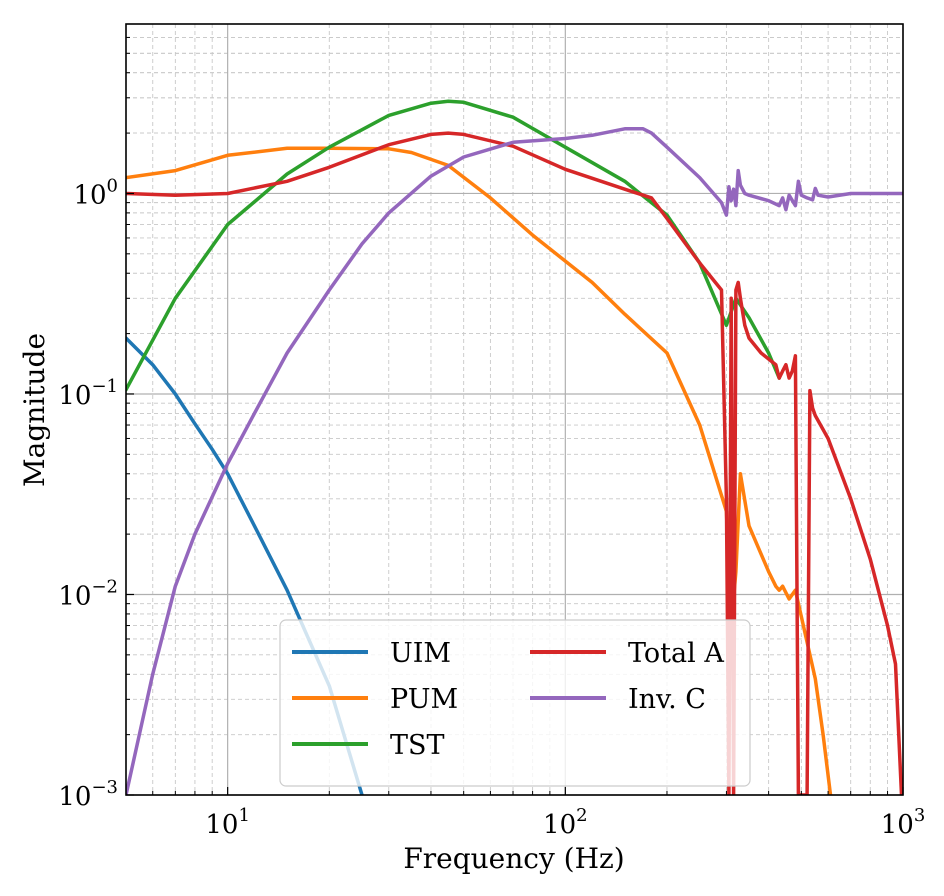 Image resolution: width=944 pixels, height=896 pixels. What do you see at coordinates (227, 822) in the screenshot?
I see `x-tick-label: 10¹` at bounding box center [227, 822].